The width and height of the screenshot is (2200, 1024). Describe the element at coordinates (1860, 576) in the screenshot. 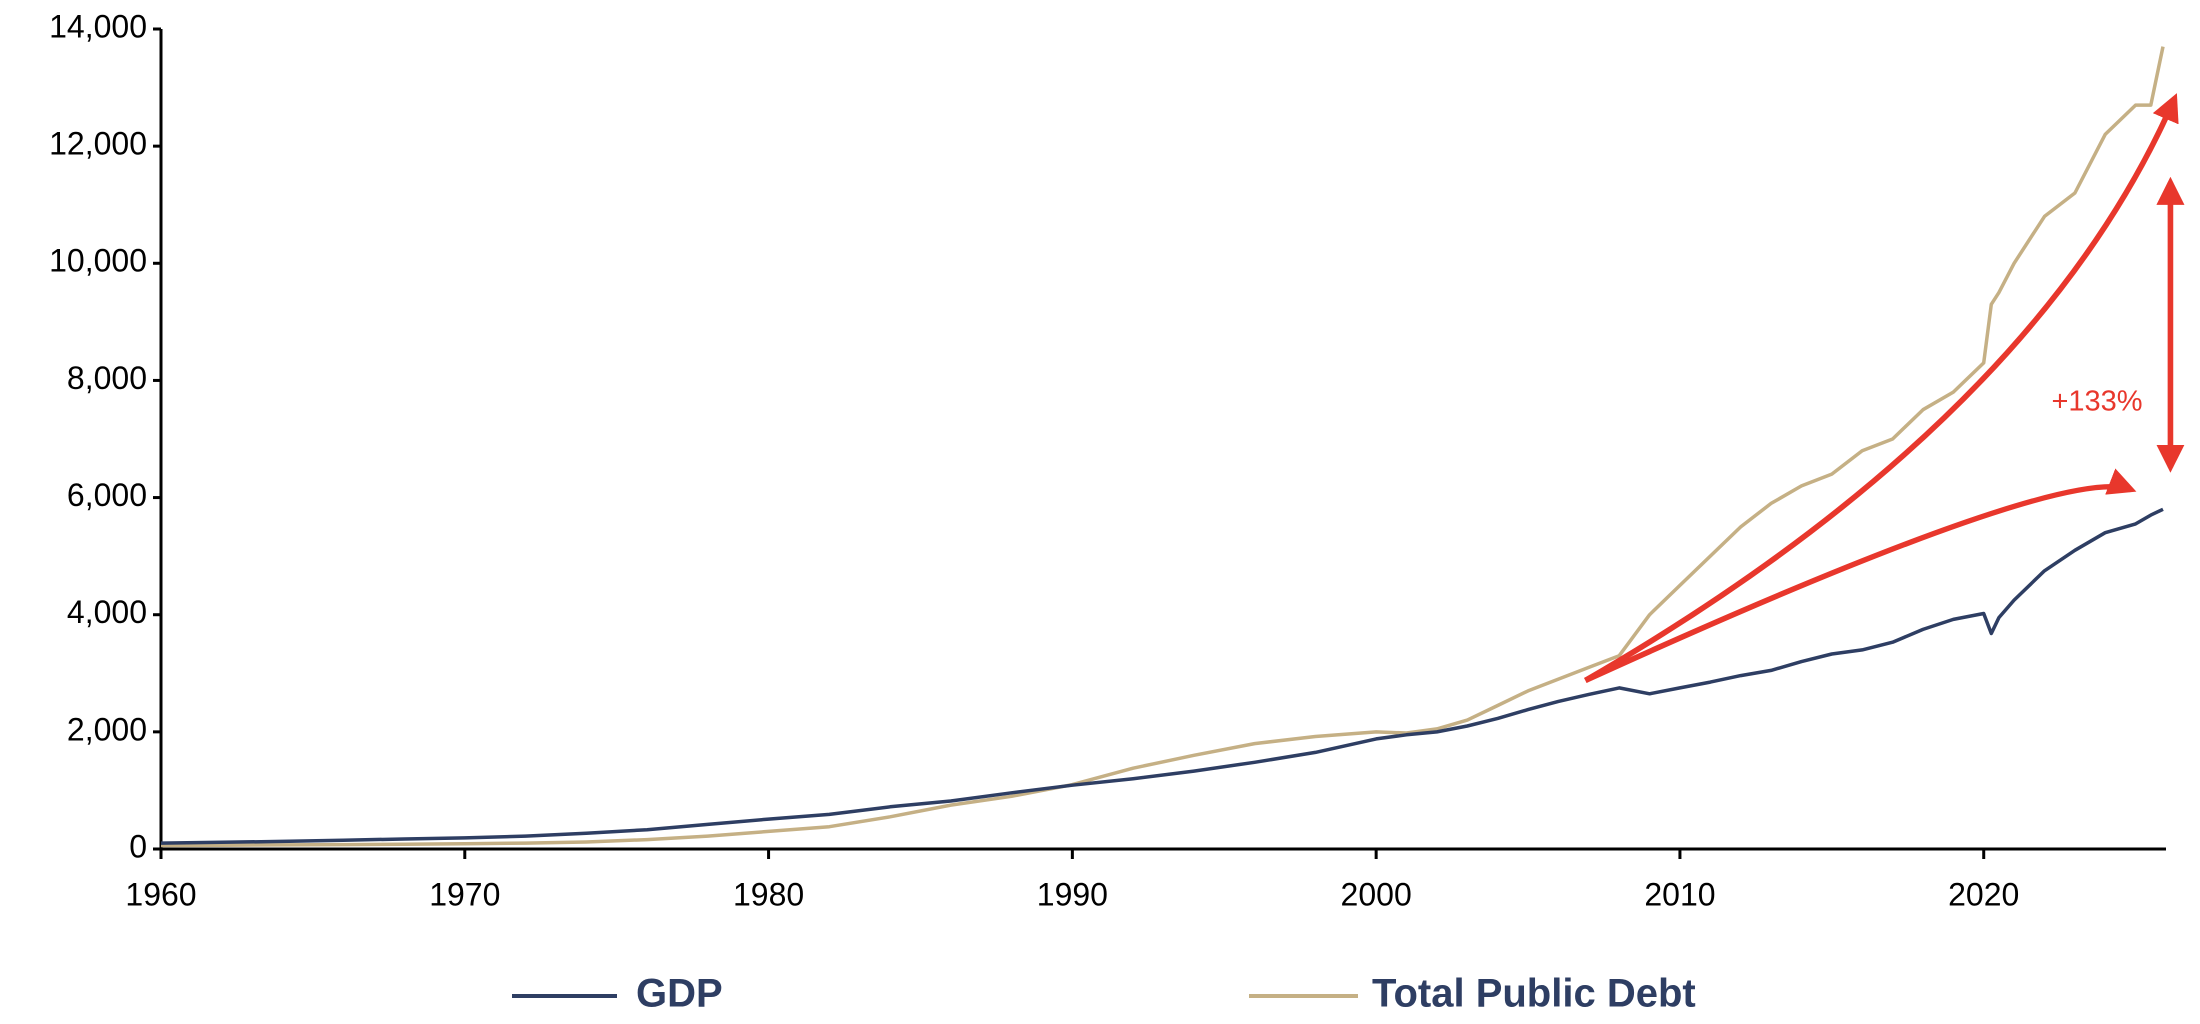

I see `arrow` at that location.